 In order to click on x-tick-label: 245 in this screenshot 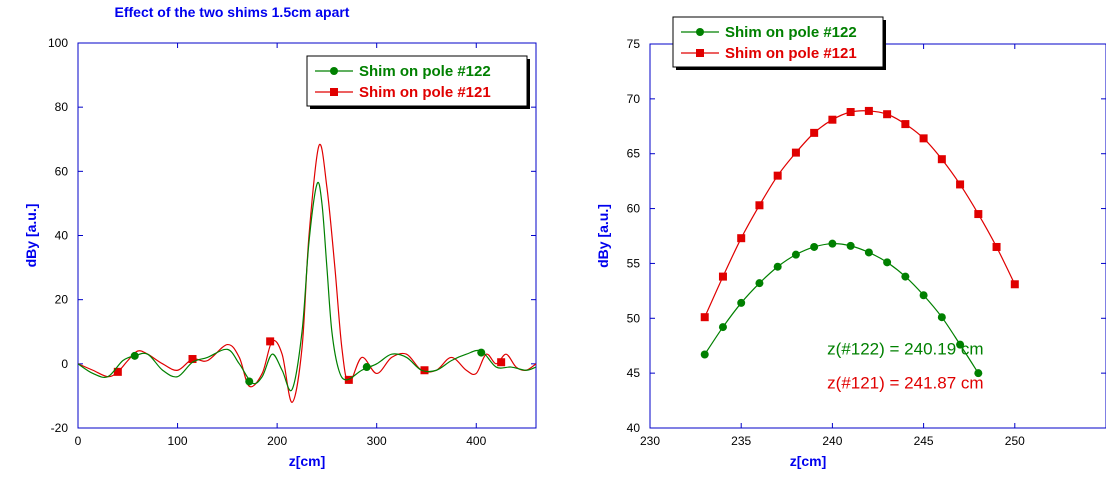, I will do `click(924, 441)`.